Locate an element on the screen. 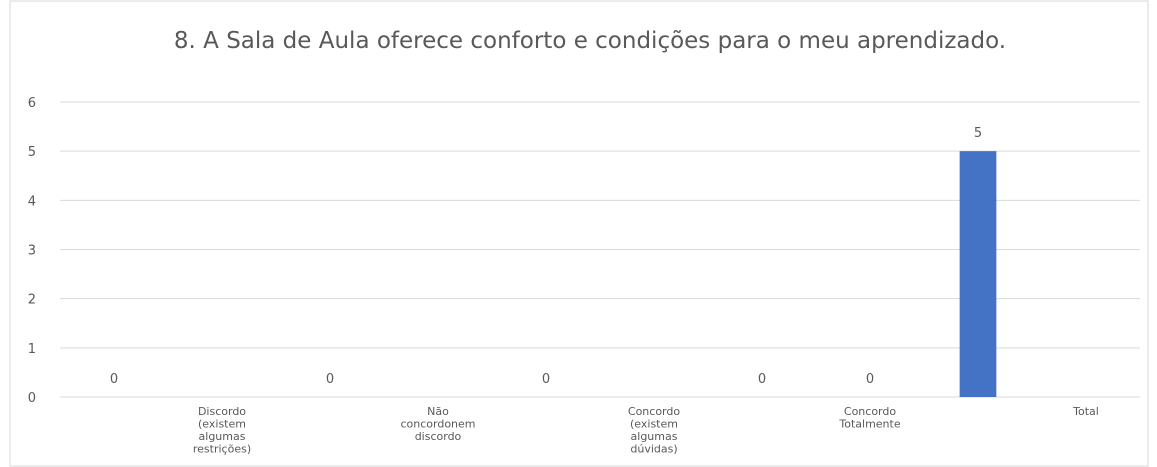 This screenshot has height=467, width=1157. x-tick-label: Total is located at coordinates (1085, 411).